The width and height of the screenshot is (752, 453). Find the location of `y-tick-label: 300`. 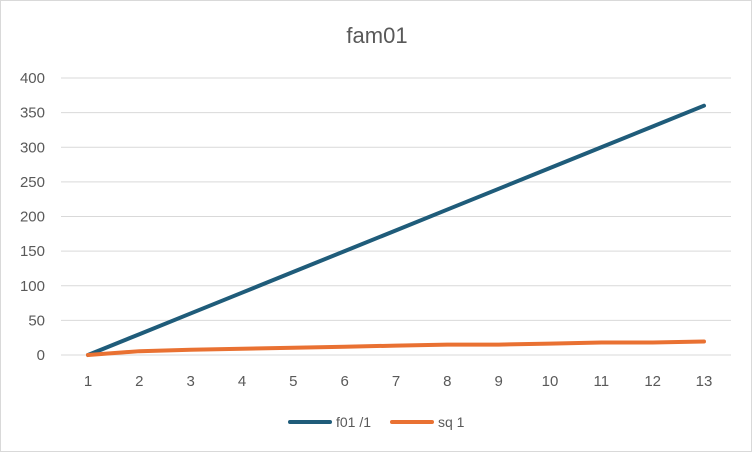

y-tick-label: 300 is located at coordinates (32, 147).